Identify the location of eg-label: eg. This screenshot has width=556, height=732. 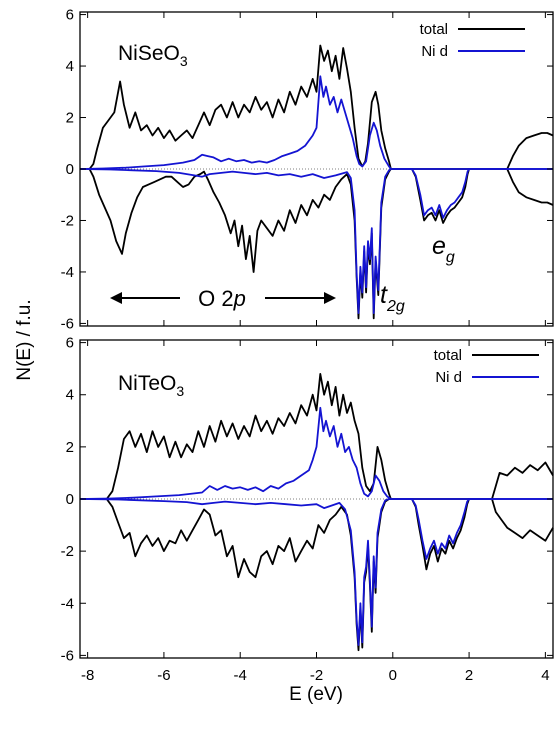
(443, 249).